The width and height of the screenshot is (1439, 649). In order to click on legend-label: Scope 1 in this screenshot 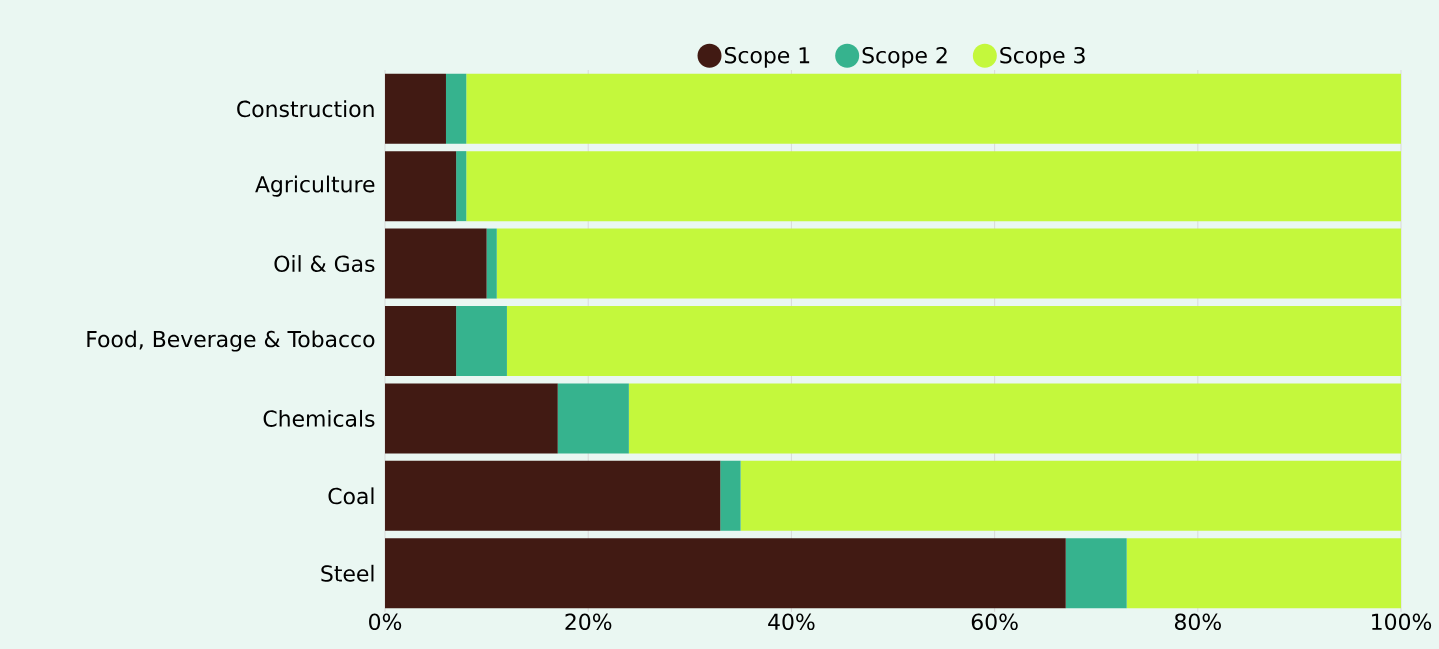, I will do `click(767, 57)`.